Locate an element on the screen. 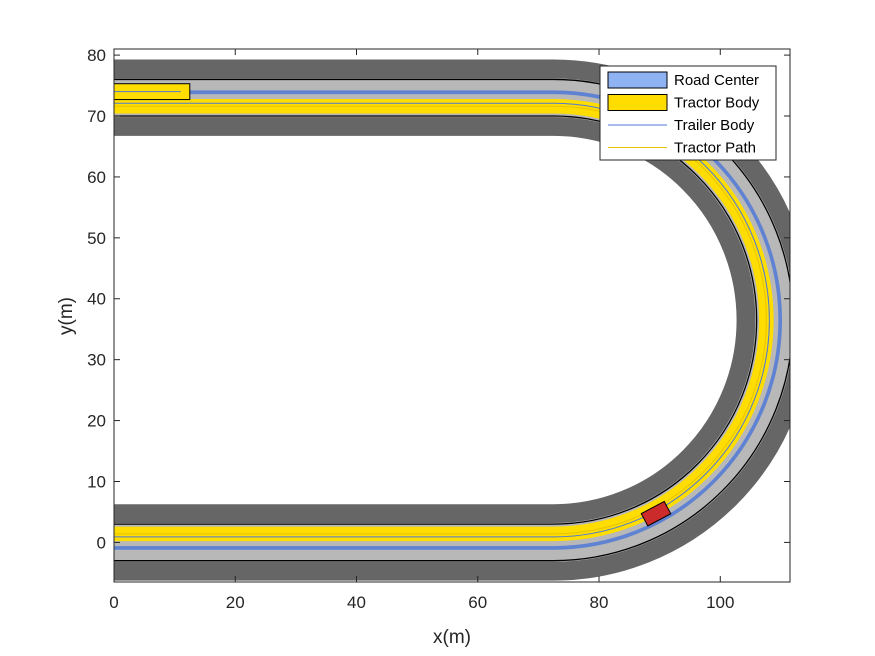 This screenshot has width=875, height=656. y-tick-label: 70 is located at coordinates (96, 116).